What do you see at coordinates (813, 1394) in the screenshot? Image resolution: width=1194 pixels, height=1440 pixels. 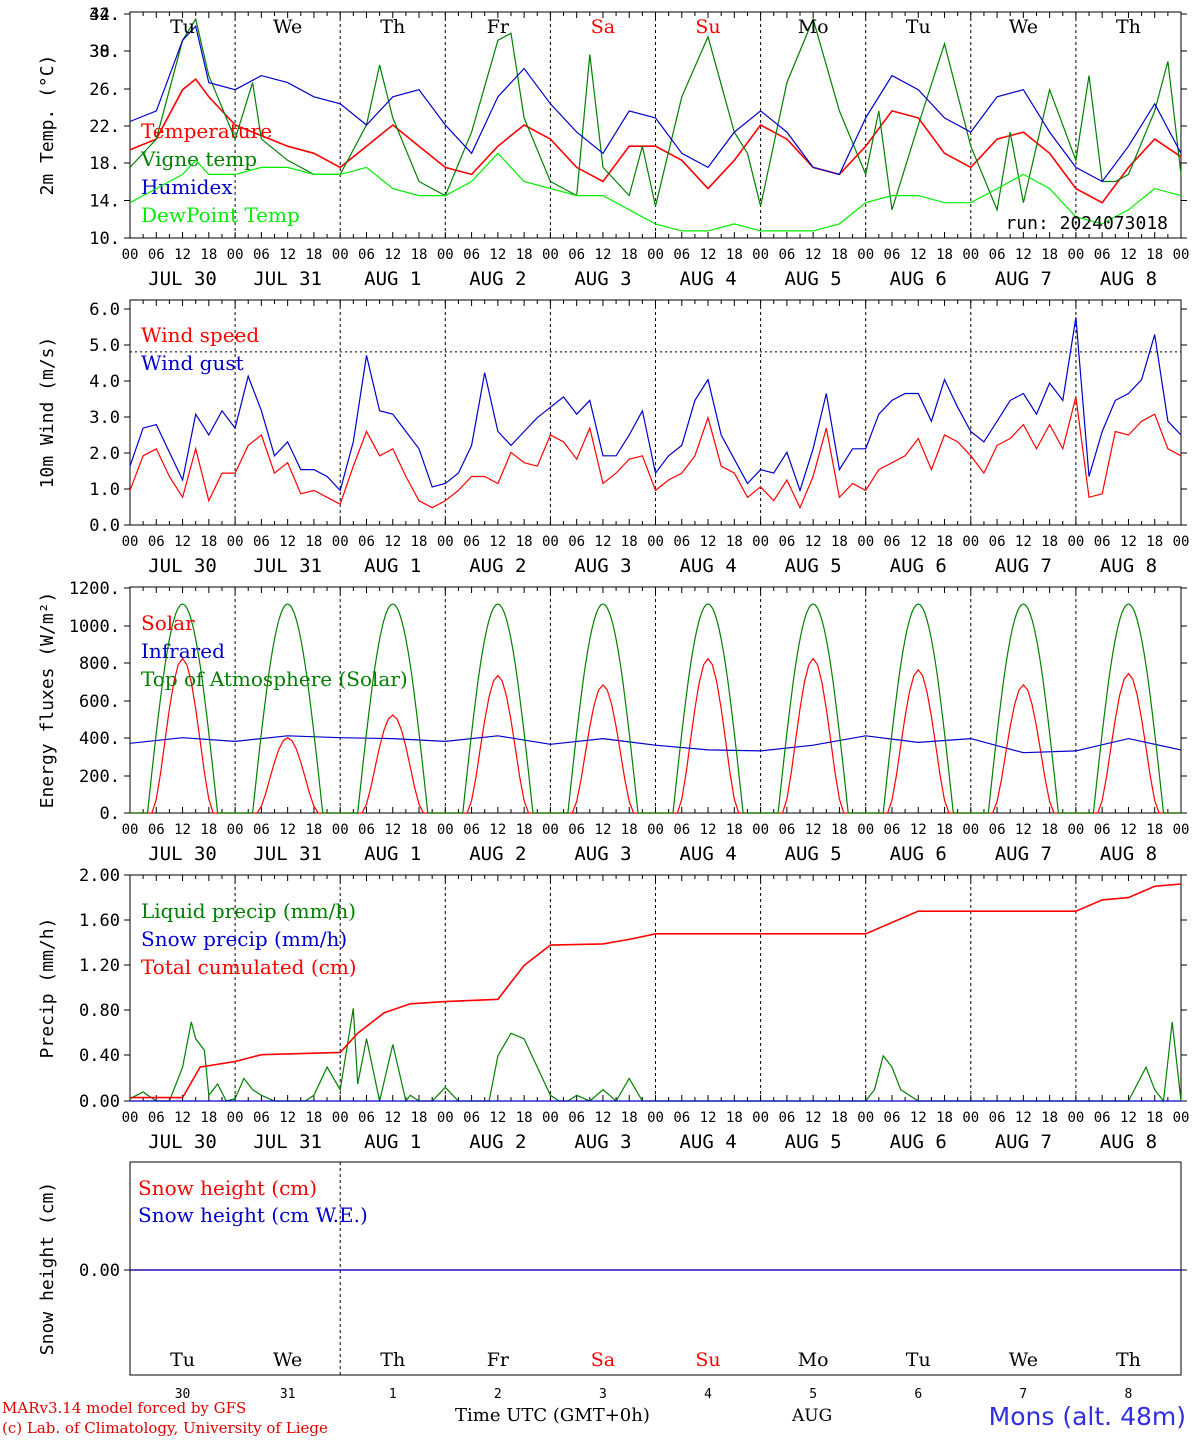 I see `day-number-label: 5` at bounding box center [813, 1394].